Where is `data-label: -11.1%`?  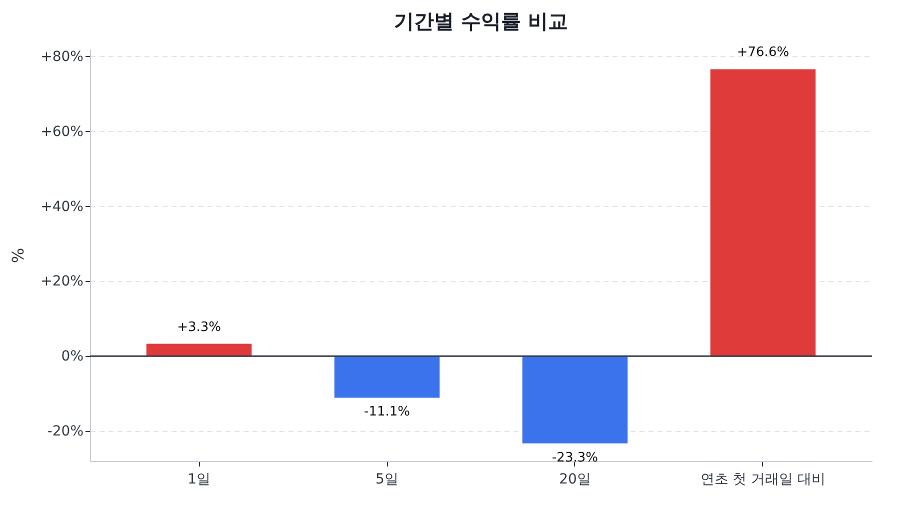
data-label: -11.1% is located at coordinates (387, 412).